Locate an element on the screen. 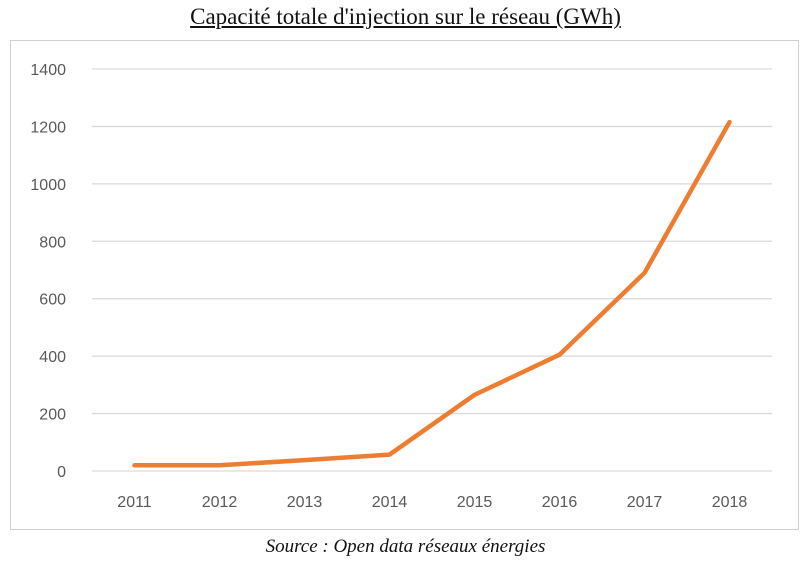 This screenshot has height=570, width=811. x-tick-label: 2018 is located at coordinates (730, 502).